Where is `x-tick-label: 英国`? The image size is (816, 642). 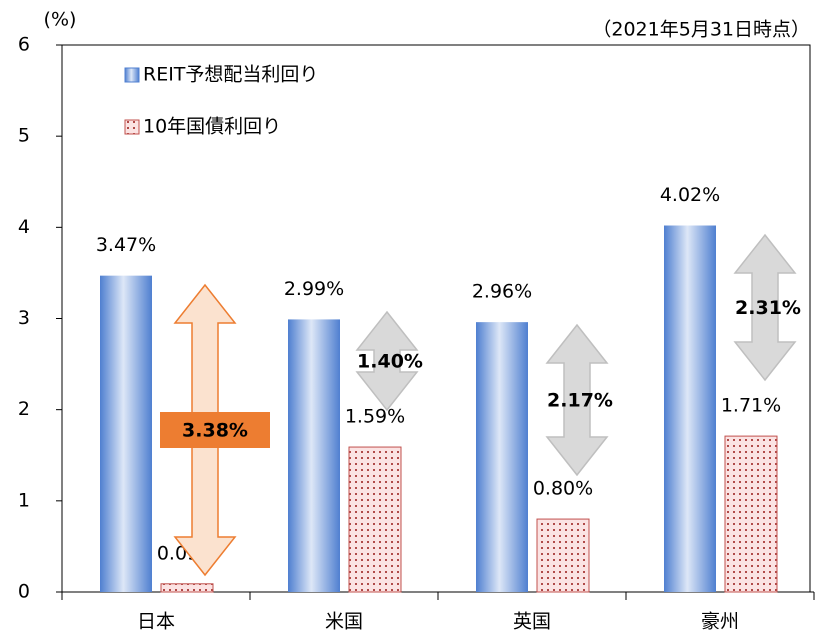 x-tick-label: 英国 is located at coordinates (532, 622).